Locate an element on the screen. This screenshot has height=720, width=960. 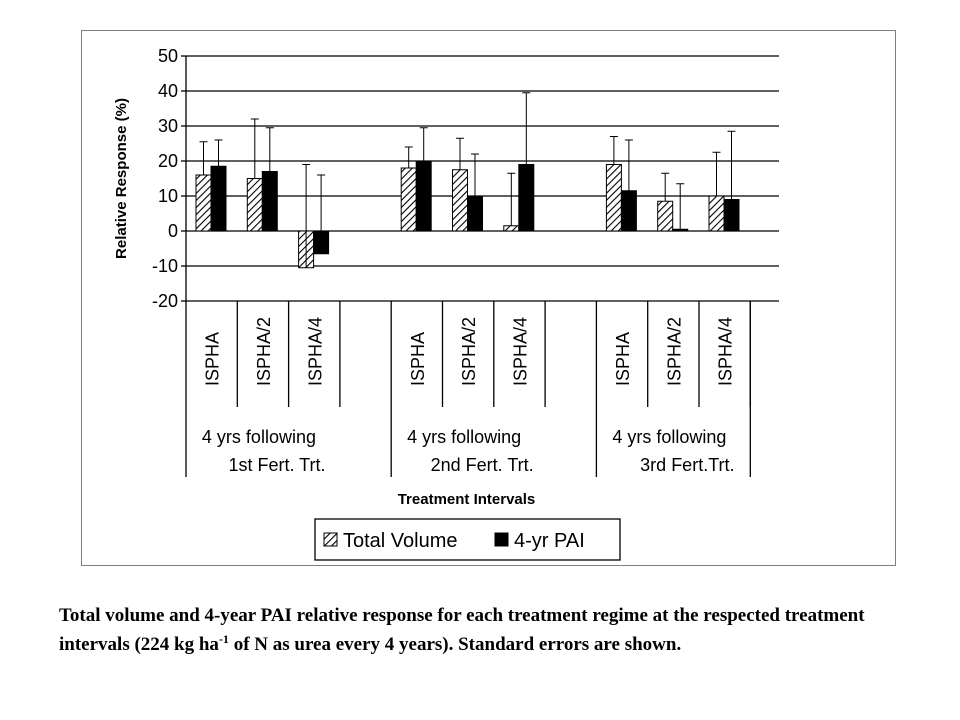
y-tick-label: -20 is located at coordinates (165, 301).